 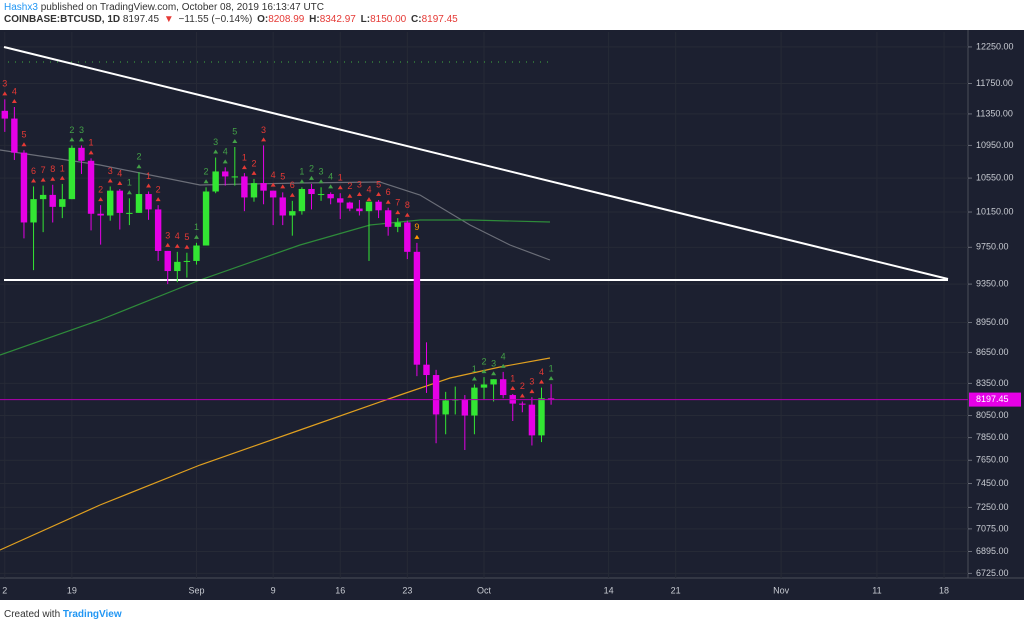 What do you see at coordinates (992, 528) in the screenshot?
I see `y-tick-label: 7075.00` at bounding box center [992, 528].